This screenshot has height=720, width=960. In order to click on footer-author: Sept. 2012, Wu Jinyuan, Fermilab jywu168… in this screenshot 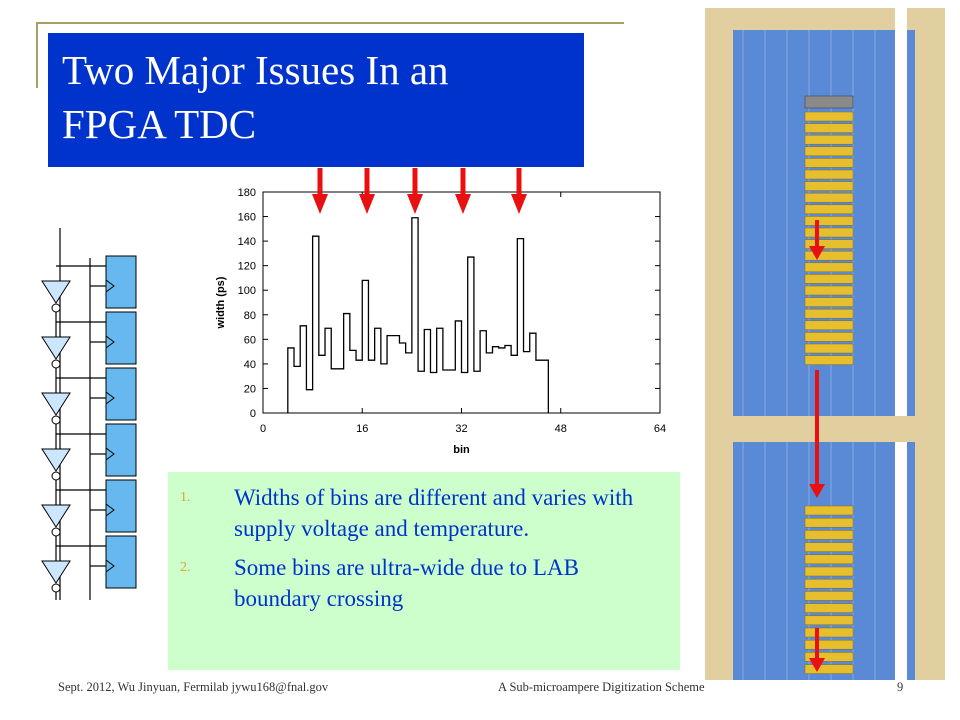, I will do `click(193, 687)`.